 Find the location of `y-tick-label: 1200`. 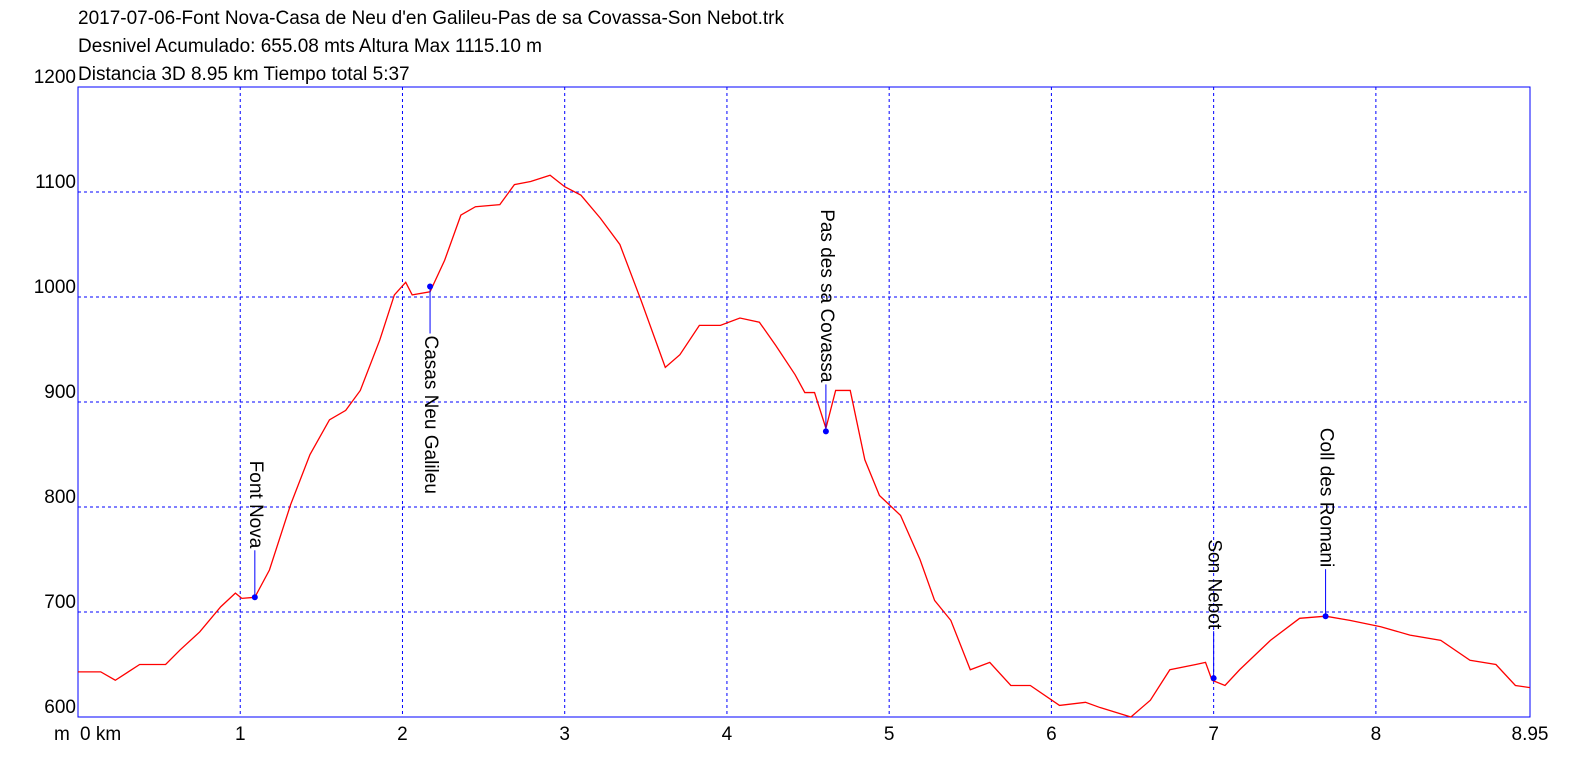

y-tick-label: 1200 is located at coordinates (55, 77).